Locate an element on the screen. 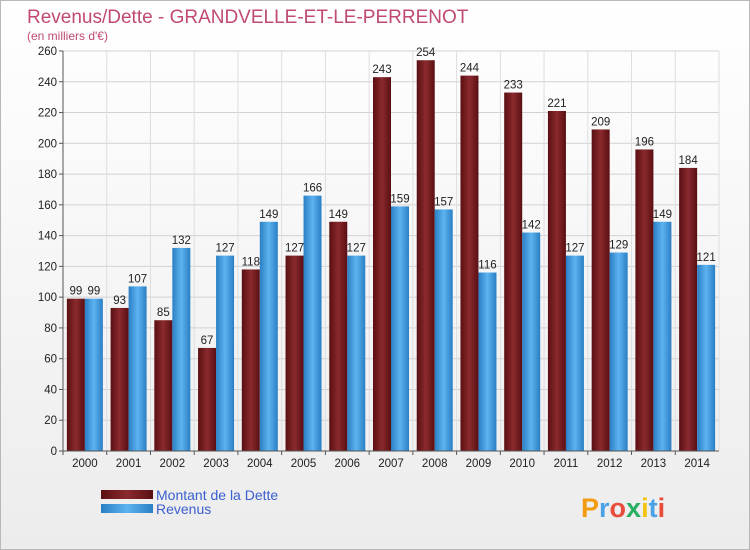 This screenshot has width=750, height=550. data-label: 142 is located at coordinates (531, 226).